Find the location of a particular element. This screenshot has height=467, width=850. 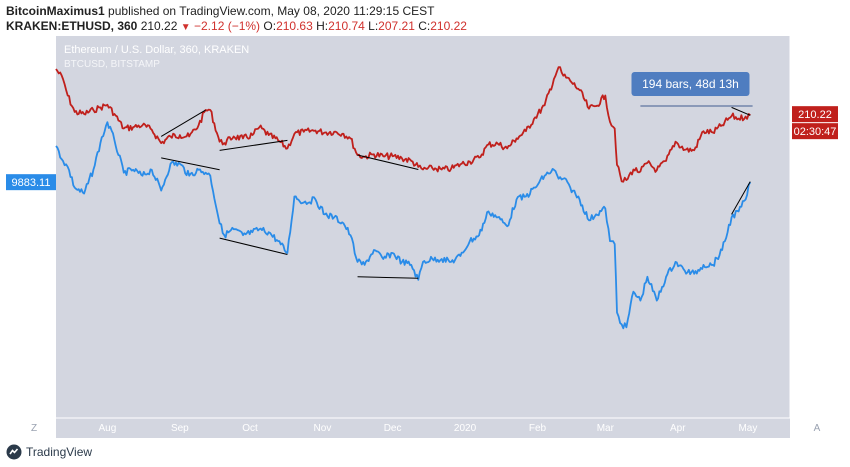

x-tick-label: May is located at coordinates (747, 428).